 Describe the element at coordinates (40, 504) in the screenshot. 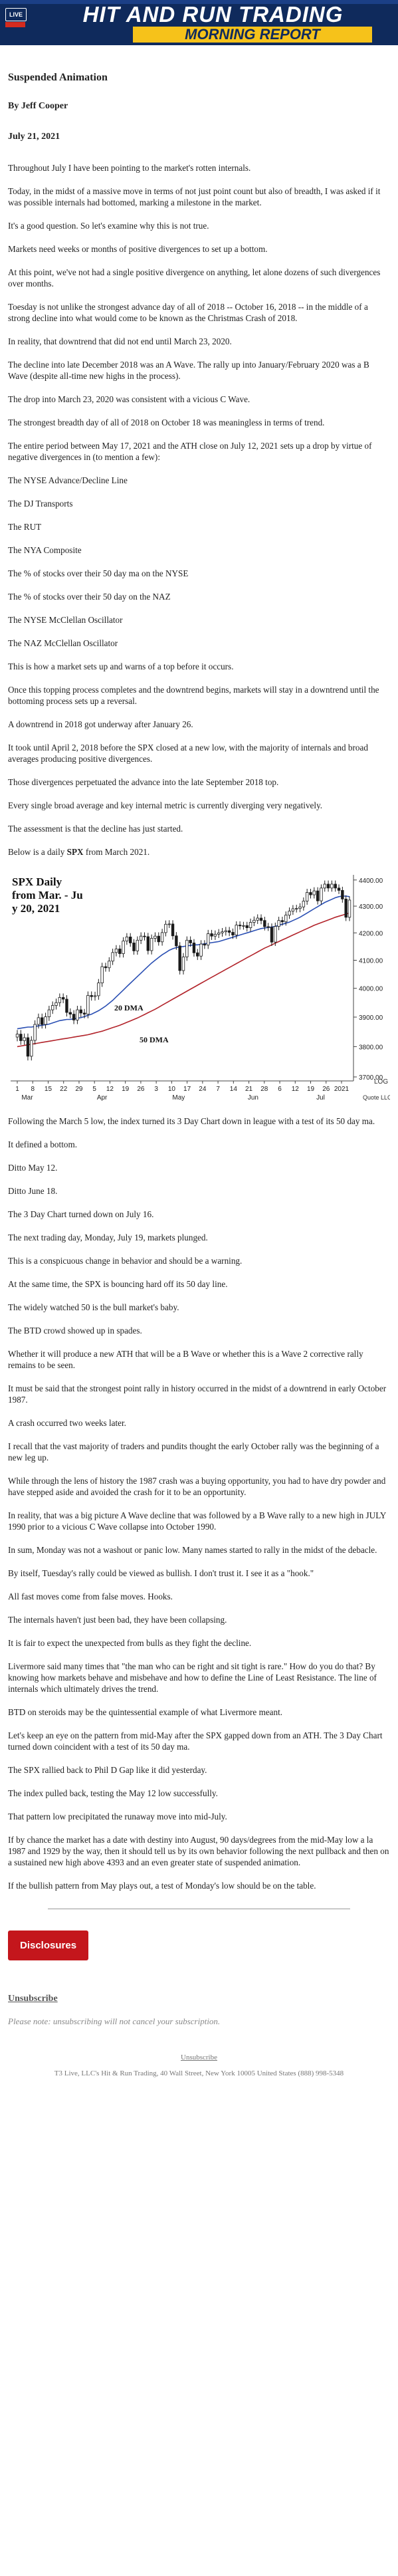

I see `article-paragraph: The DJ Transports` at that location.